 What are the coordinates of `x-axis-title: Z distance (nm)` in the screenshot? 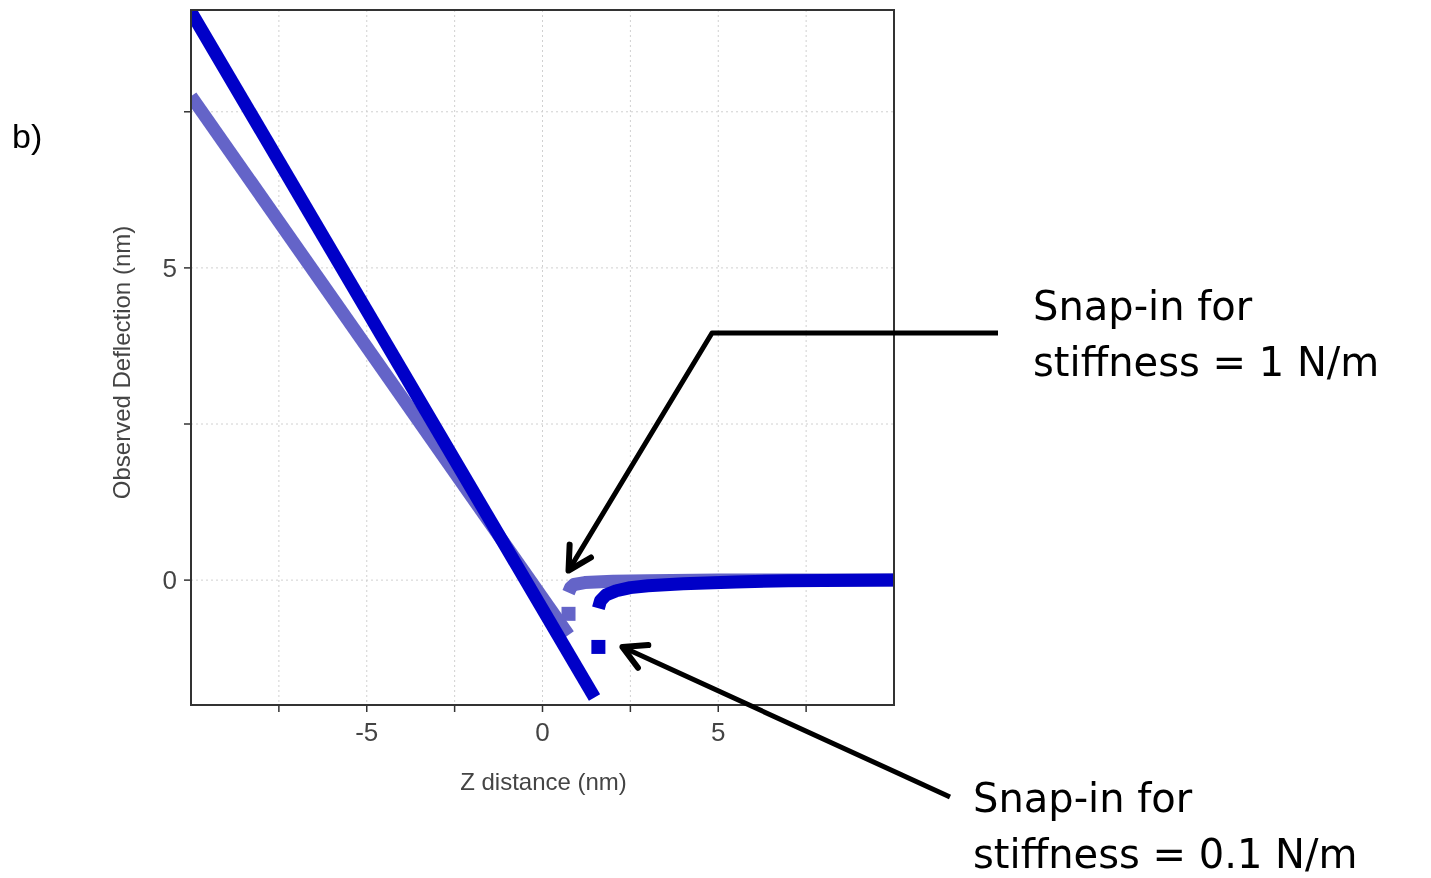 It's located at (543, 781).